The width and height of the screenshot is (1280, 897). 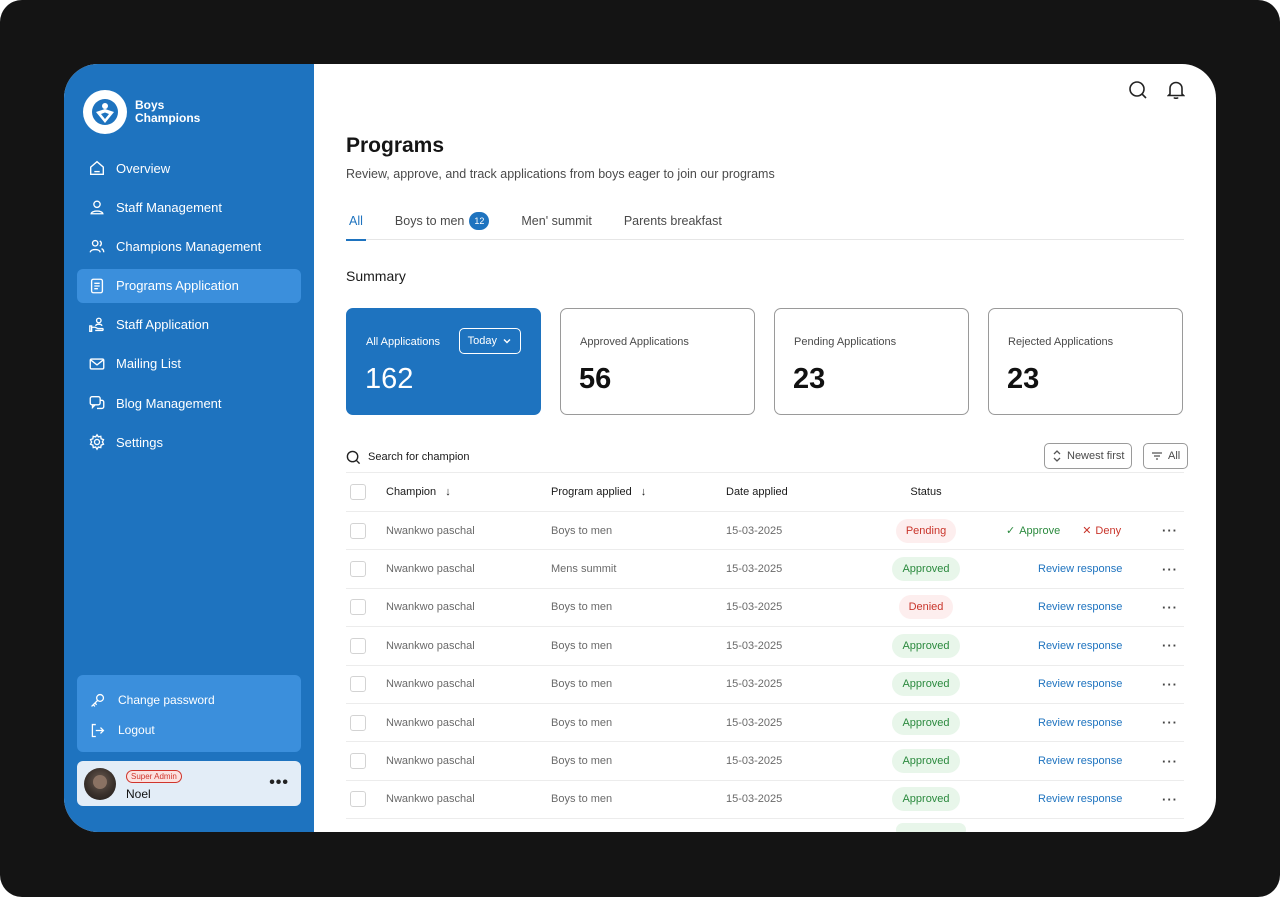 What do you see at coordinates (189, 325) in the screenshot?
I see `sidebar-item-staff-application: Staff Application` at bounding box center [189, 325].